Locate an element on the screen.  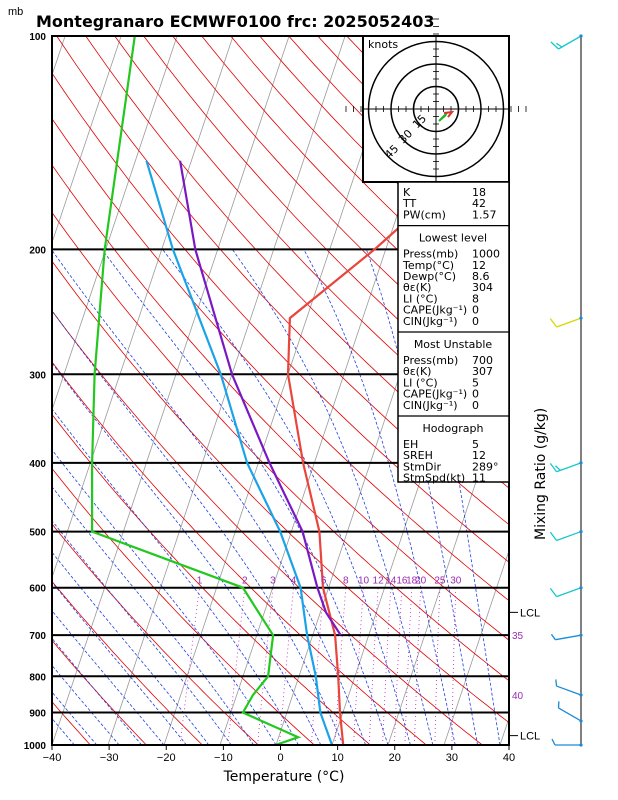
hodograph-box-label: StmSpd(kt) is located at coordinates (434, 478).